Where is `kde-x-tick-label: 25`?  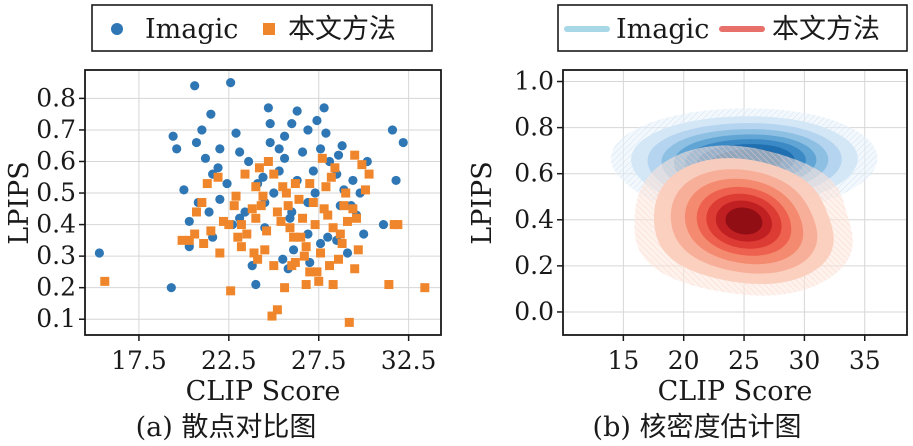
kde-x-tick-label: 25 is located at coordinates (744, 360).